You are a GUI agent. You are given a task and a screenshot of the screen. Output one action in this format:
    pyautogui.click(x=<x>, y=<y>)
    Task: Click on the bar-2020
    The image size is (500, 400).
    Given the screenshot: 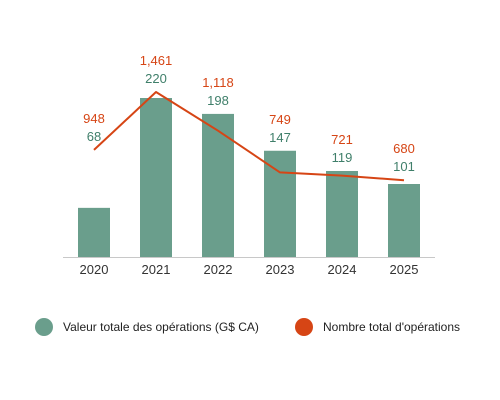 What is the action you would take?
    pyautogui.click(x=94, y=232)
    